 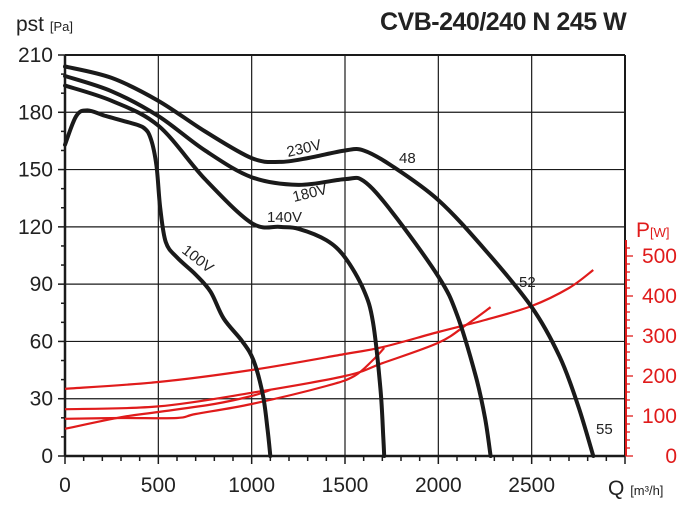 What do you see at coordinates (653, 230) in the screenshot?
I see `y2-axis-label: P[W]` at bounding box center [653, 230].